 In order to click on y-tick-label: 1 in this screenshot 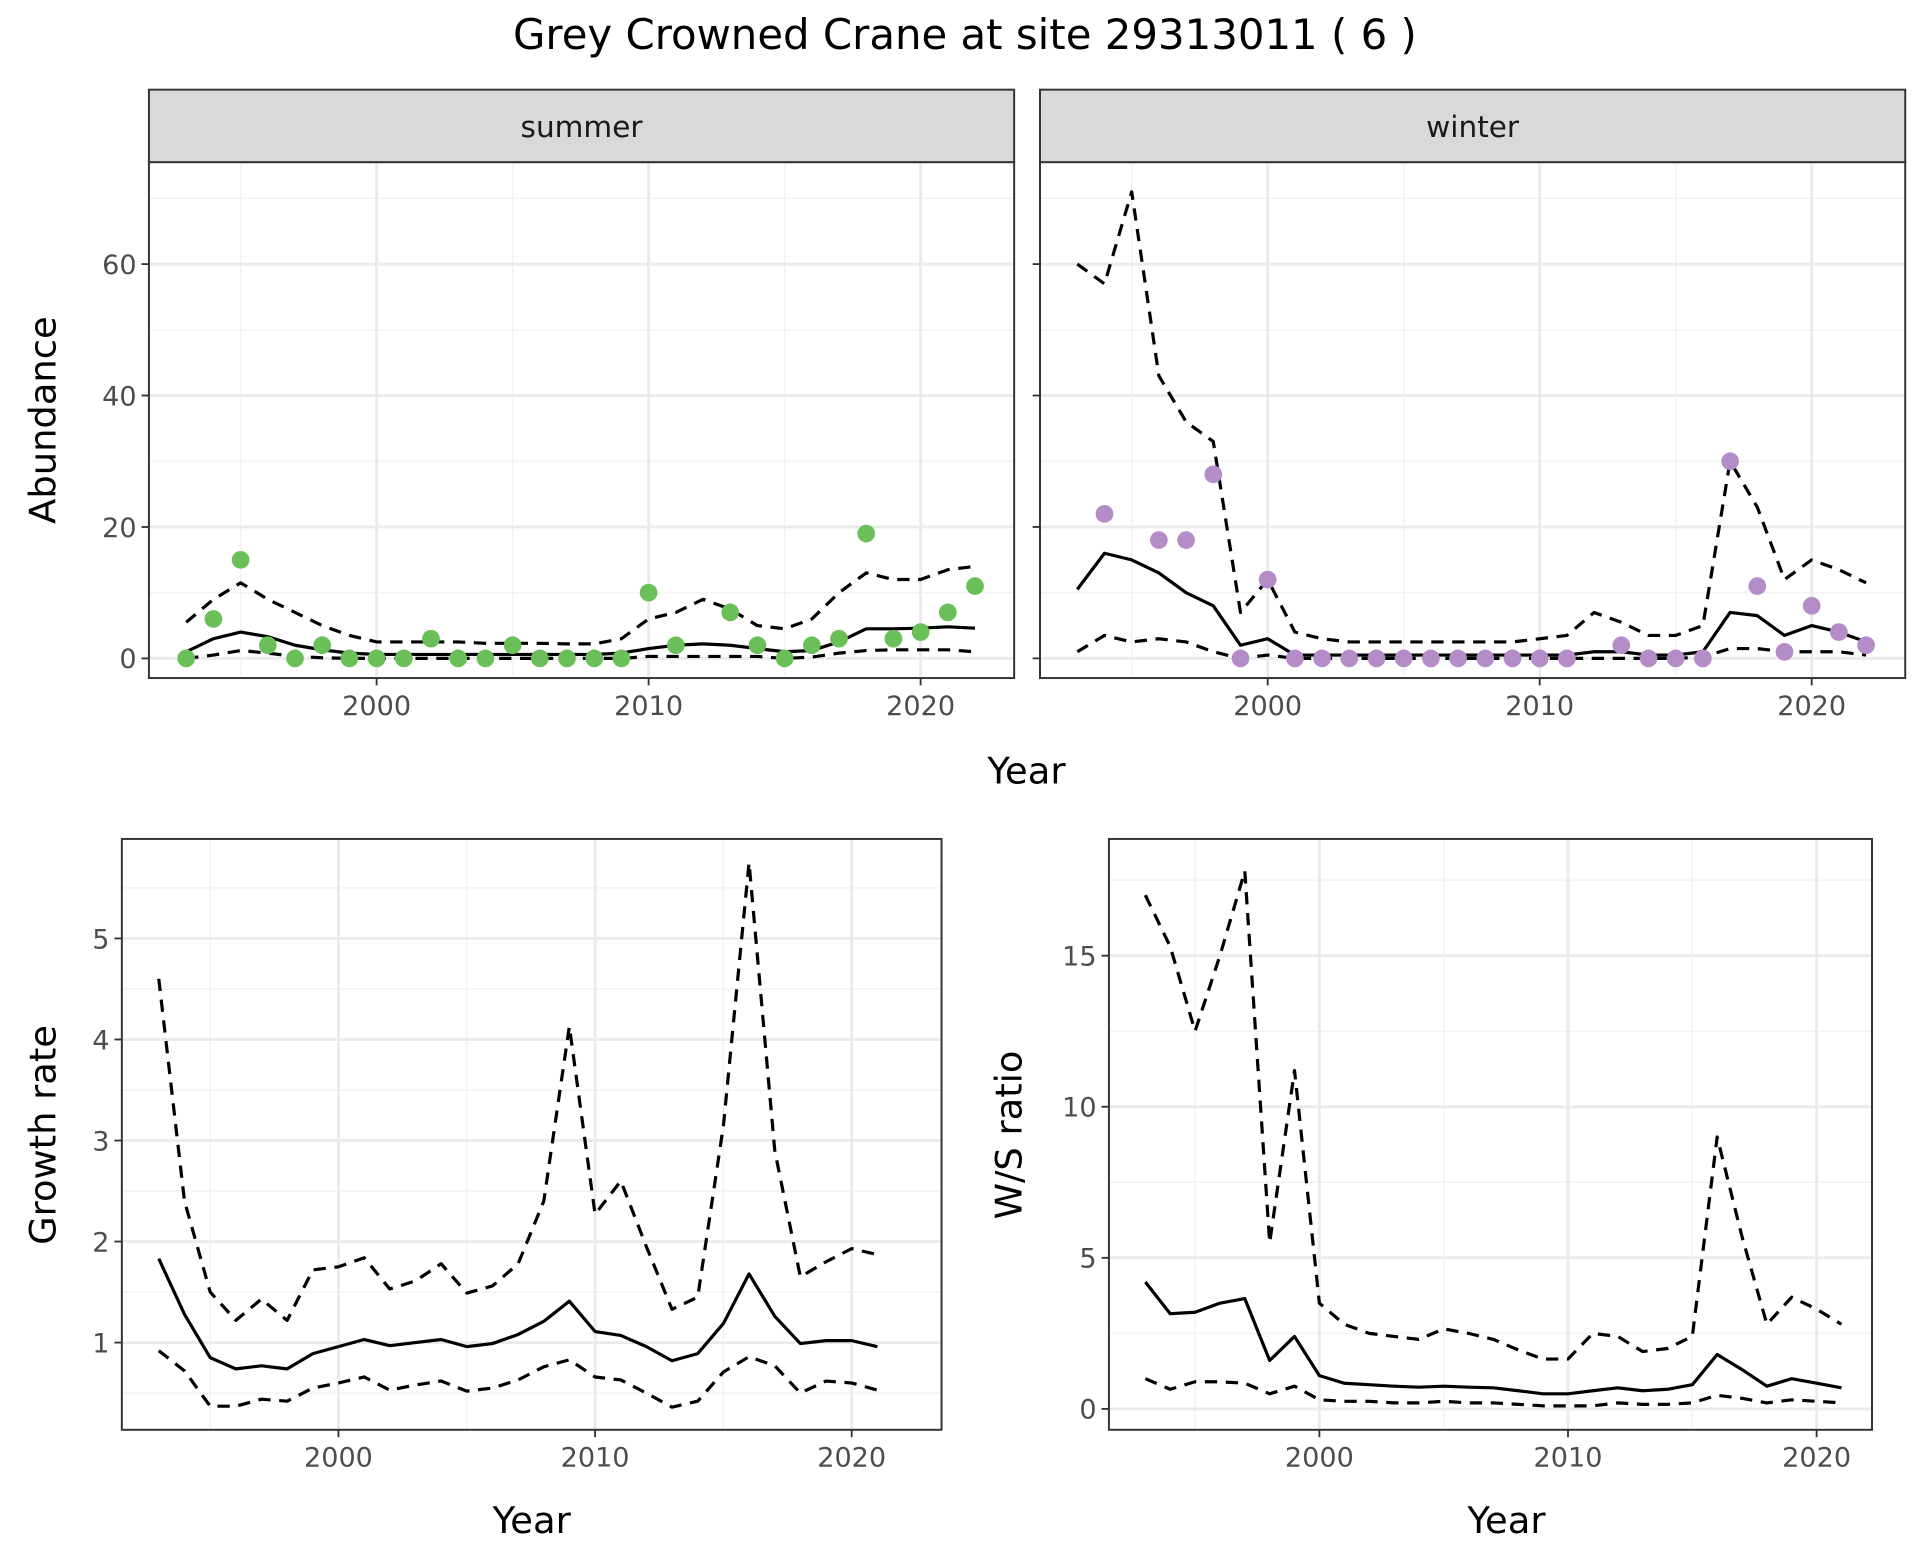, I will do `click(100, 1343)`.